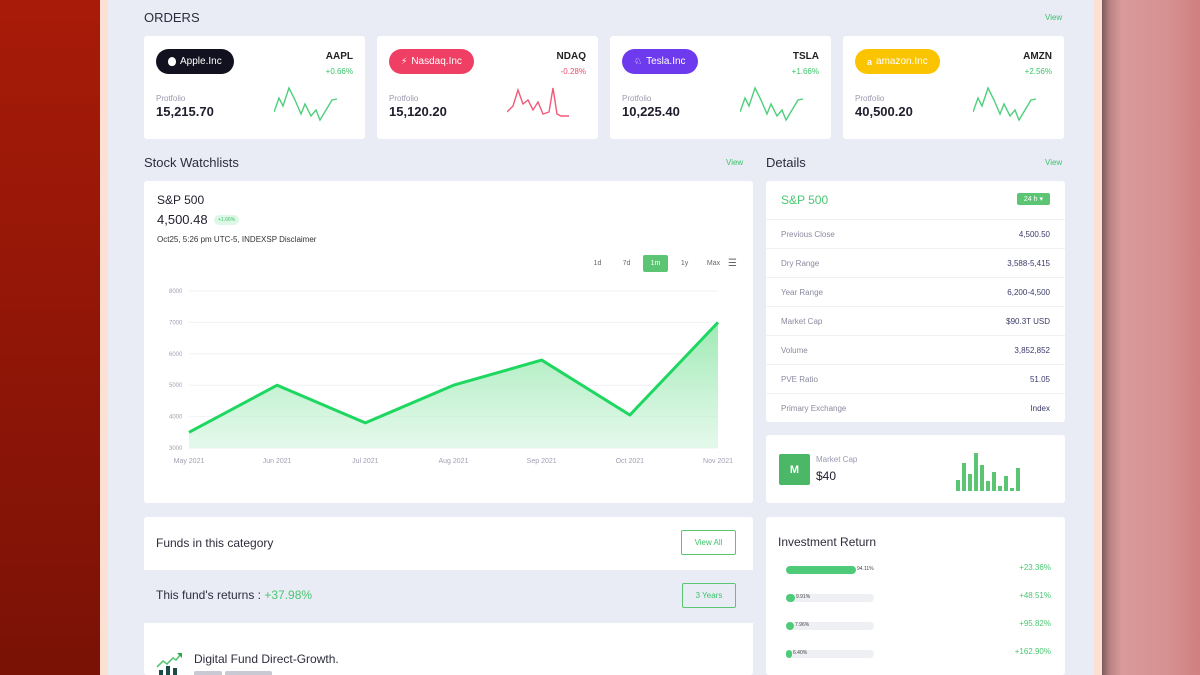  I want to click on fund-list-item: Digital Fund Direct-Growth., so click(448, 649).